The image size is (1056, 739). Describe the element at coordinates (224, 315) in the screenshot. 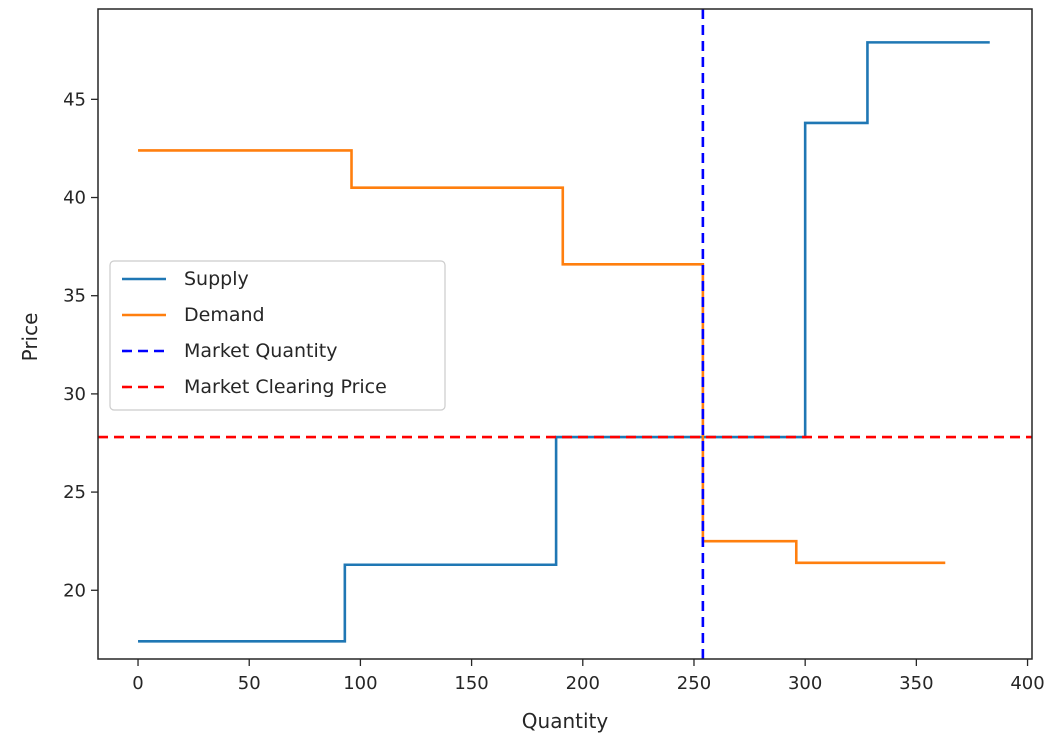

I see `legend-label-demand: Demand` at that location.